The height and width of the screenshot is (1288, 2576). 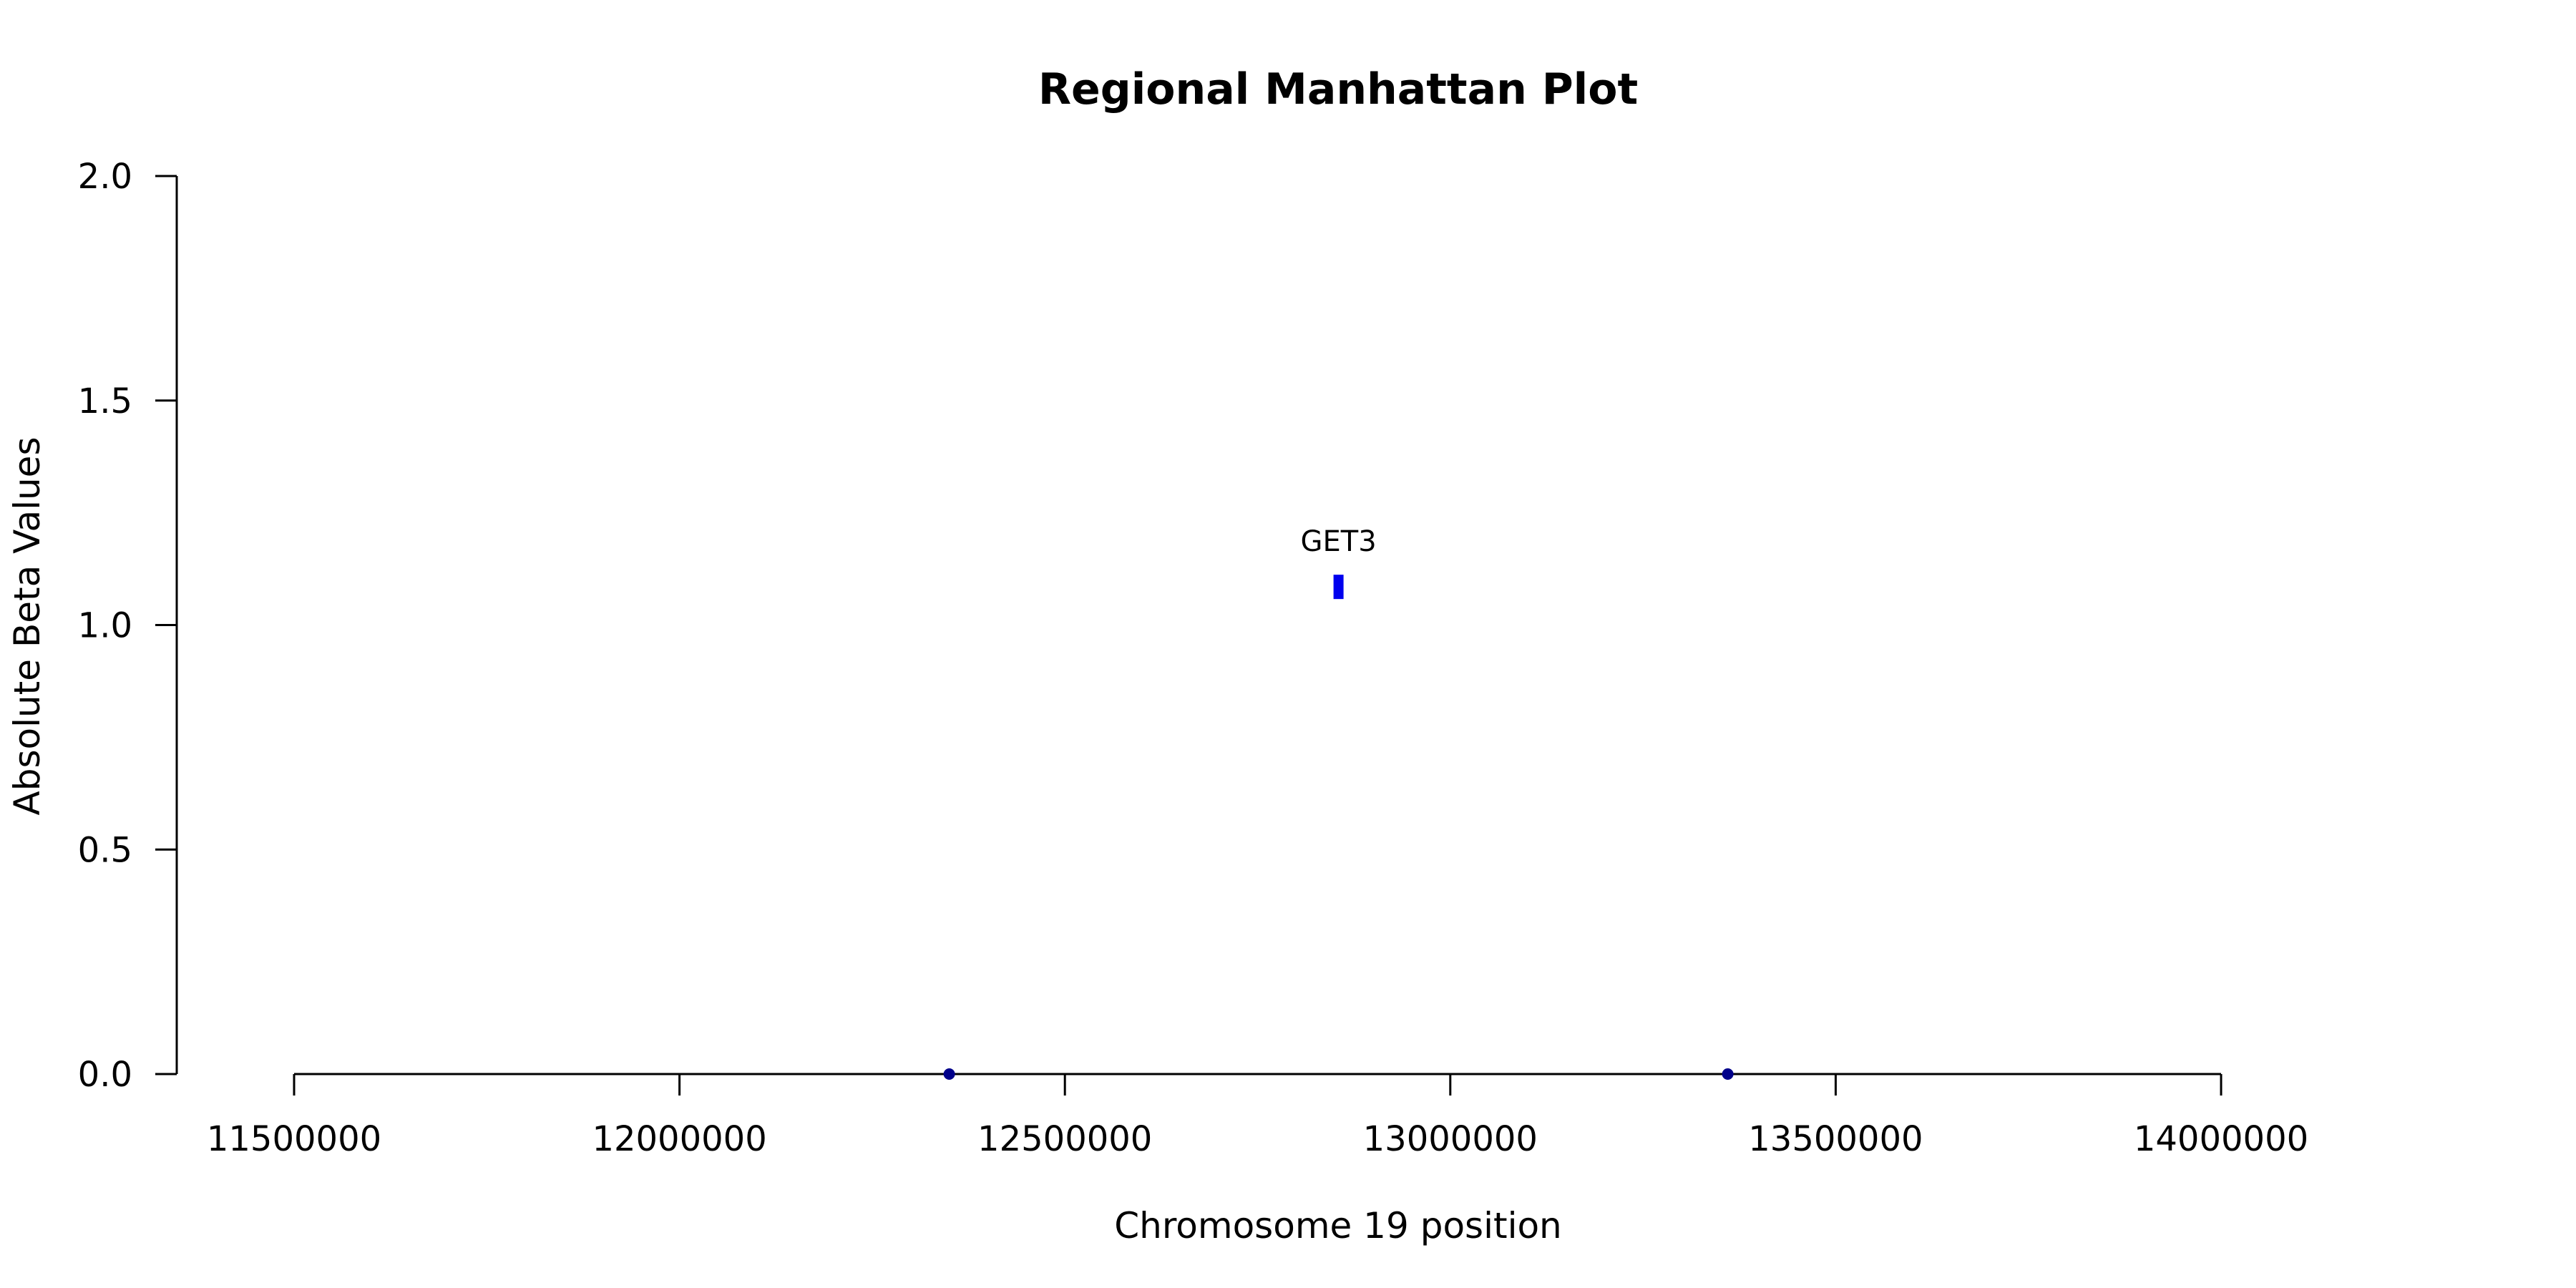 What do you see at coordinates (105, 177) in the screenshot?
I see `y-tick-label: 2.0` at bounding box center [105, 177].